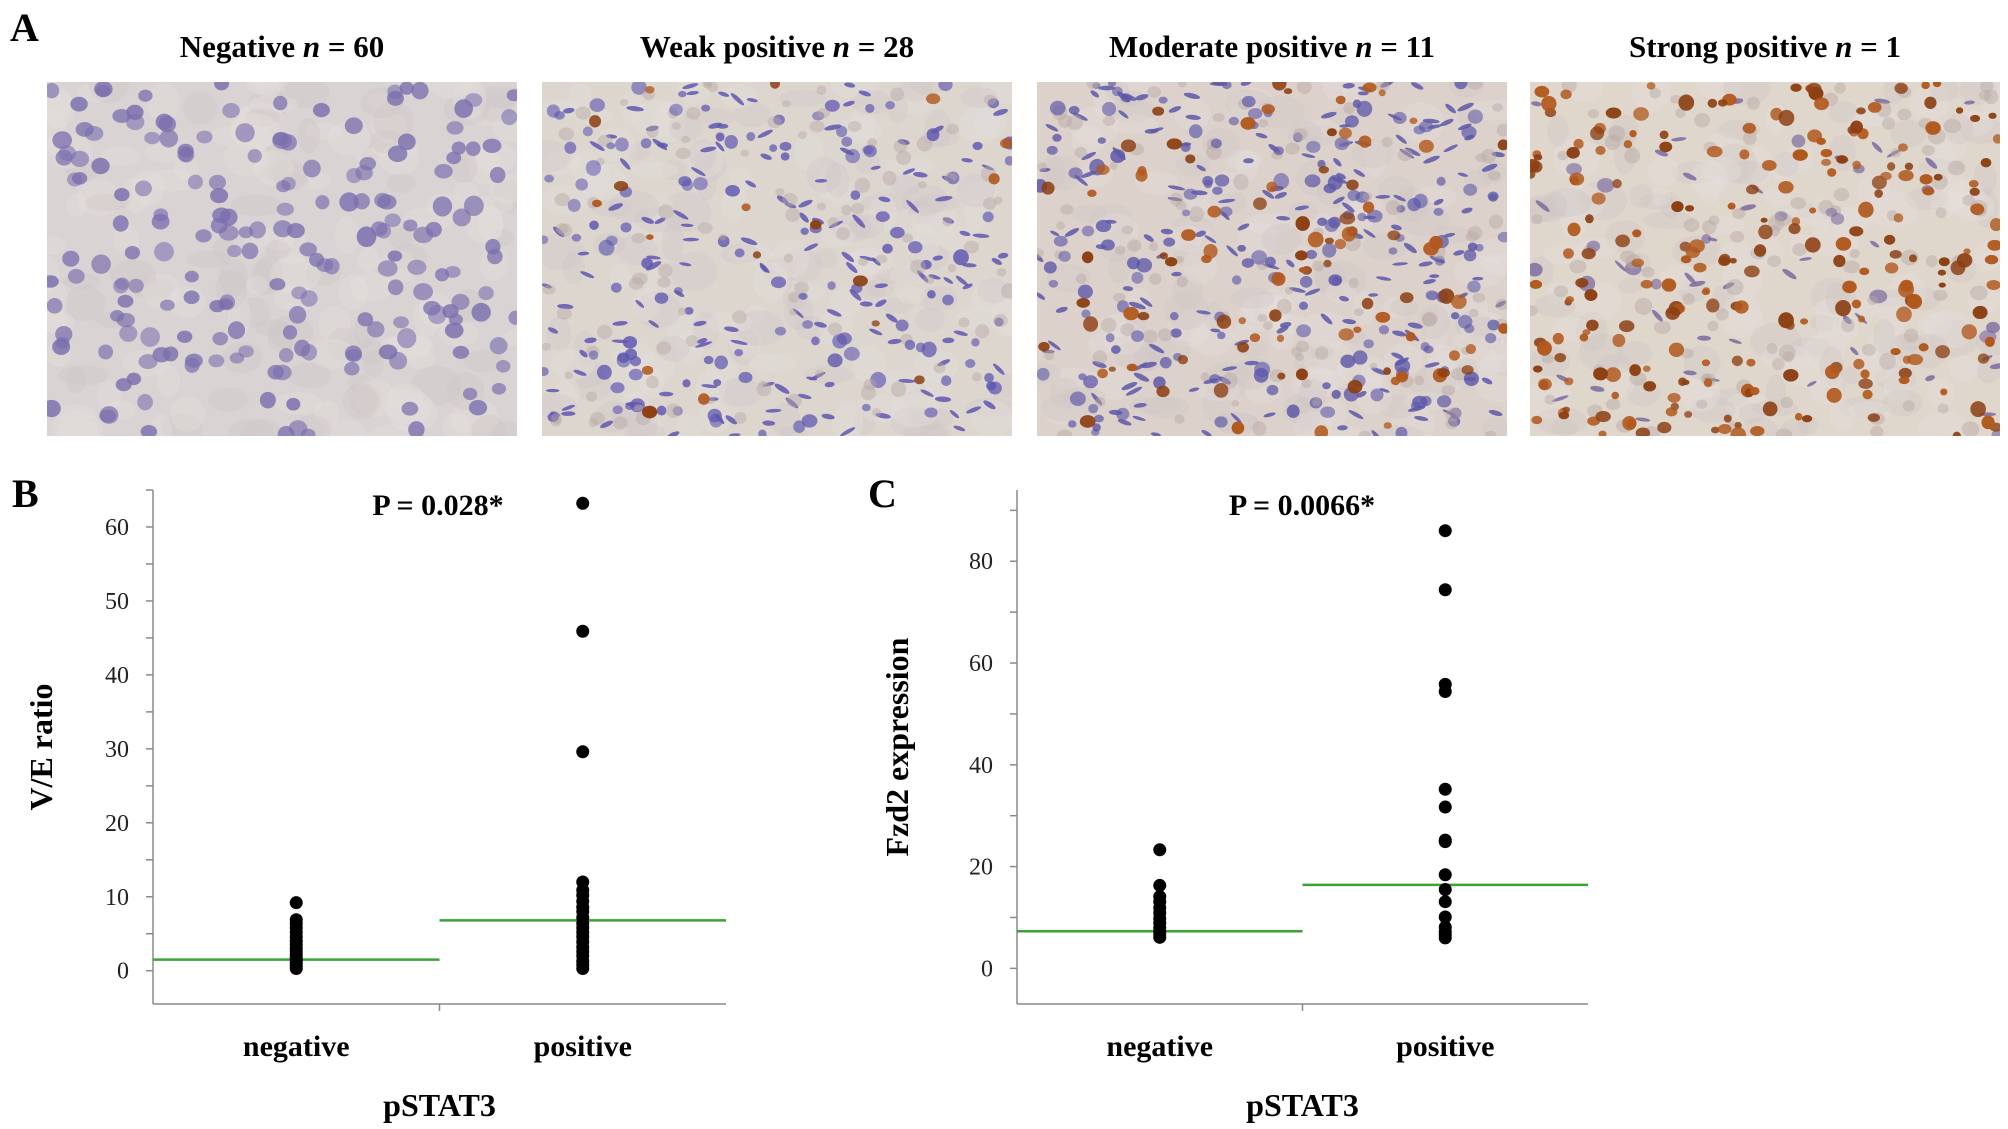 This screenshot has width=2008, height=1129. Describe the element at coordinates (886, 46) in the screenshot. I see `micrograph-n-value: = 28` at that location.